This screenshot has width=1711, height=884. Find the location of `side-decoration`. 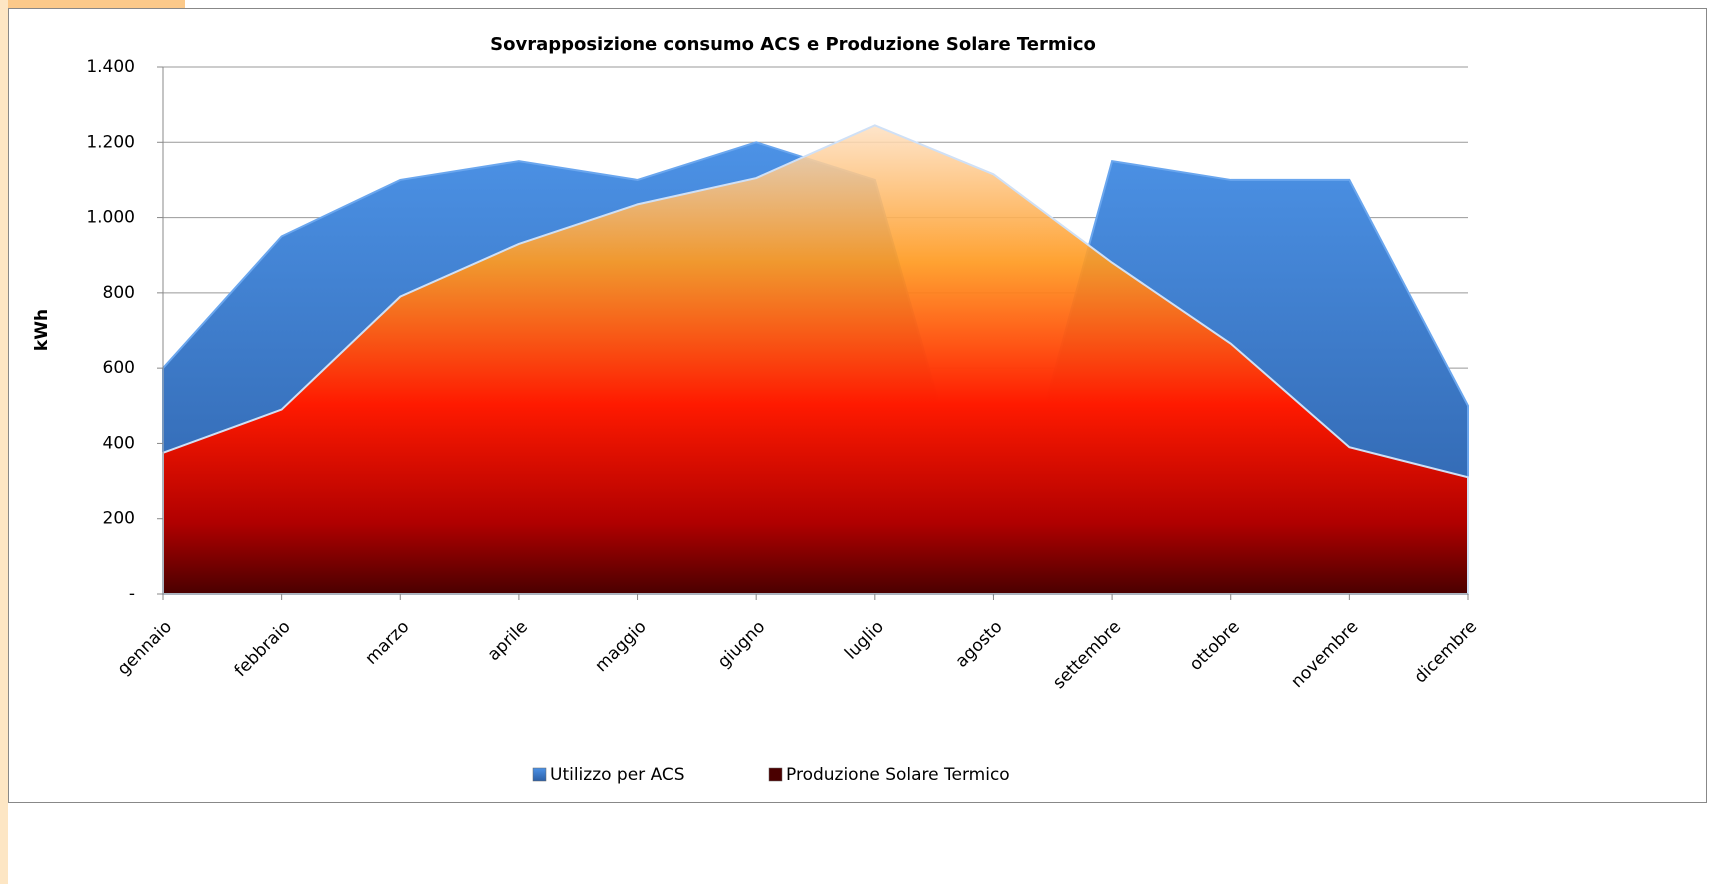

side-decoration is located at coordinates (4, 442).